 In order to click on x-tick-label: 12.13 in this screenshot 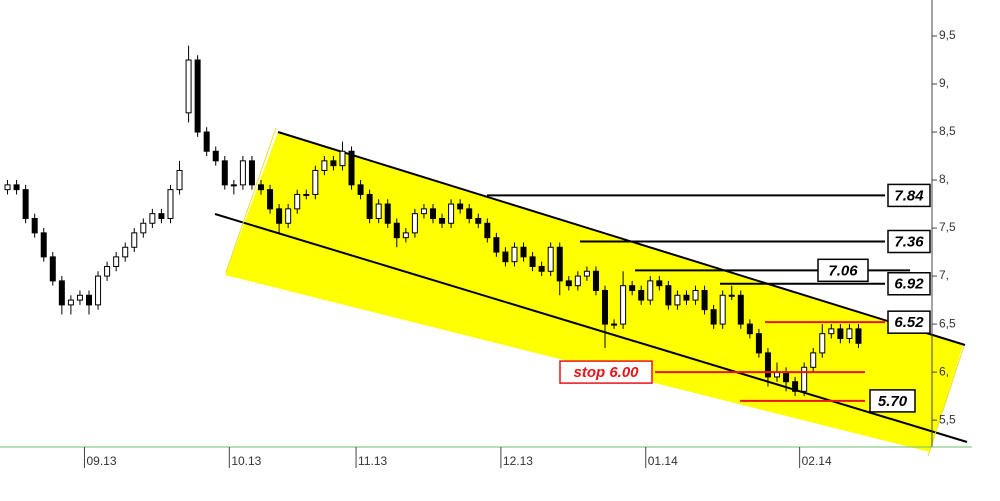, I will do `click(518, 461)`.